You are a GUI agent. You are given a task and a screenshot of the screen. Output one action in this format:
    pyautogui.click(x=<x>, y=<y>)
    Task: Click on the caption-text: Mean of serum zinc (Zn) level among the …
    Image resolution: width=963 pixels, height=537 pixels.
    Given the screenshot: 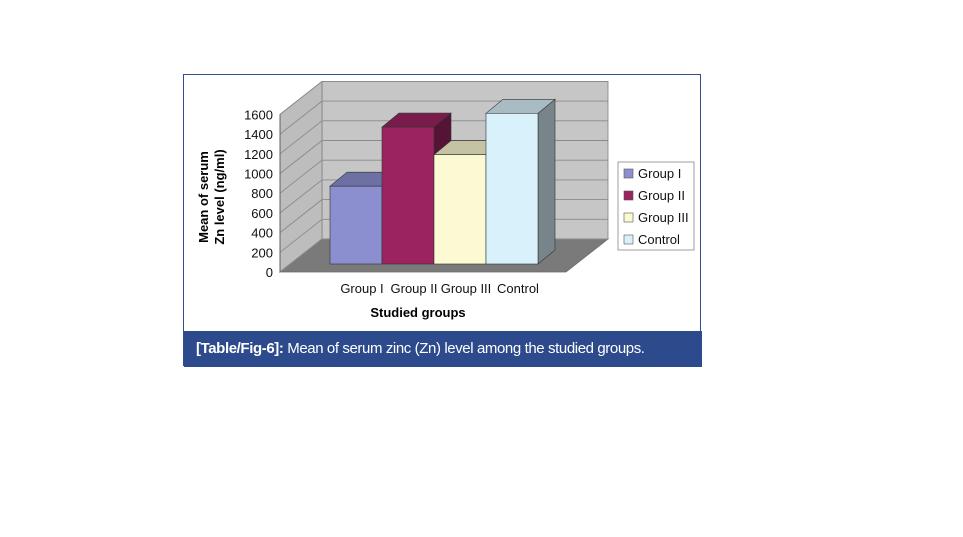 What is the action you would take?
    pyautogui.click(x=464, y=348)
    